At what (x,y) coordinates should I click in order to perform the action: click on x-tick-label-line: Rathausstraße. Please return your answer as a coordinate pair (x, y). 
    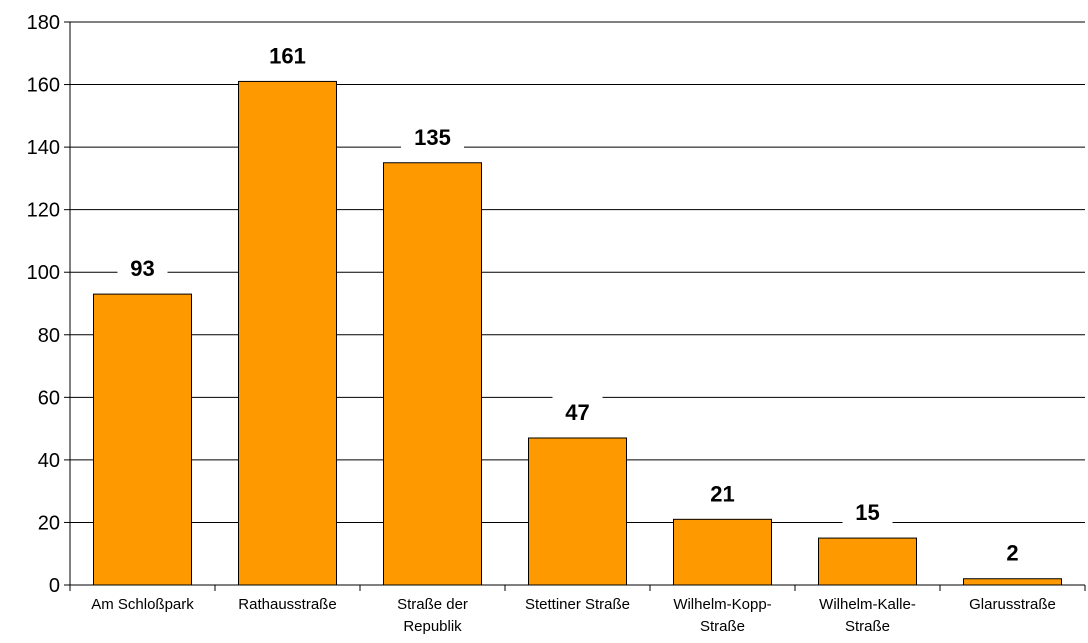
    Looking at the image, I should click on (287, 604).